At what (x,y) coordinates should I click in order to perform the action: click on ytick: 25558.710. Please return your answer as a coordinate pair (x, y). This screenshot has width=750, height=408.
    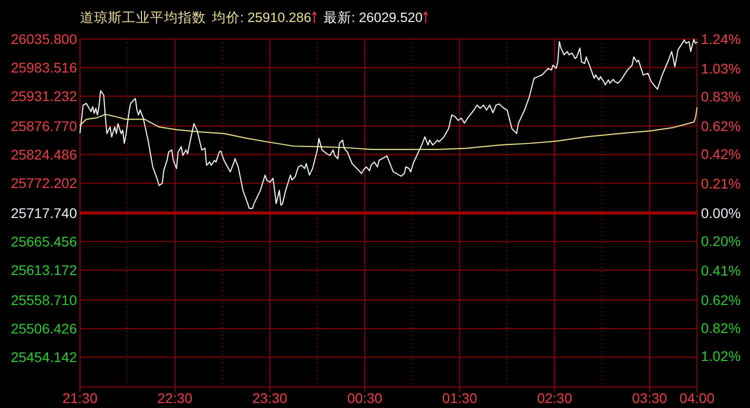
    Looking at the image, I should click on (43, 300).